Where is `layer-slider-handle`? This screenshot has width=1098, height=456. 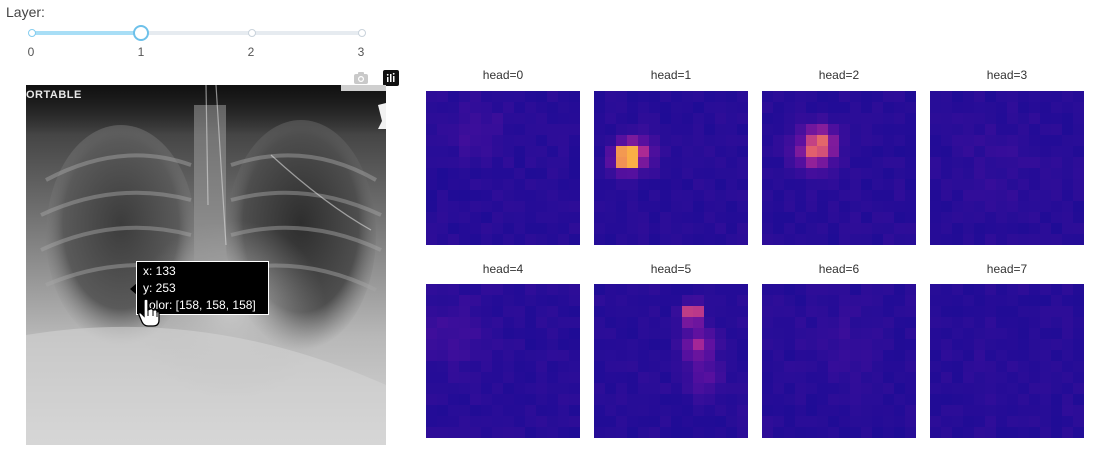 layer-slider-handle is located at coordinates (141, 33).